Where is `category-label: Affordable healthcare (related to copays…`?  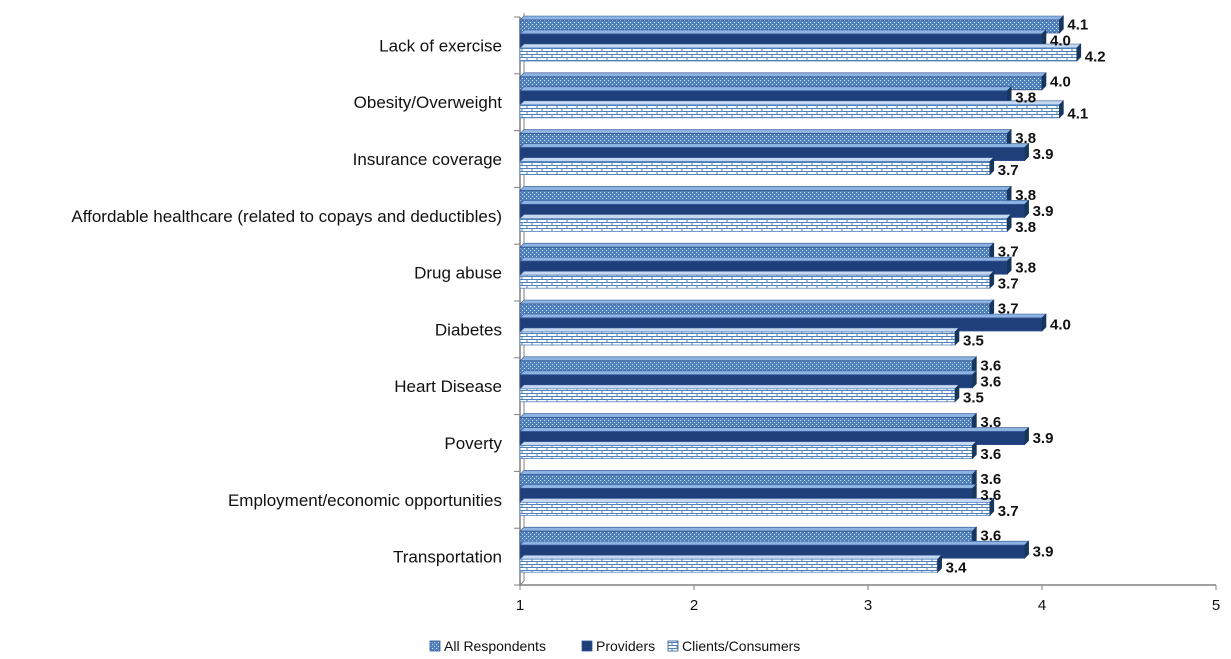 category-label: Affordable healthcare (related to copays… is located at coordinates (286, 216).